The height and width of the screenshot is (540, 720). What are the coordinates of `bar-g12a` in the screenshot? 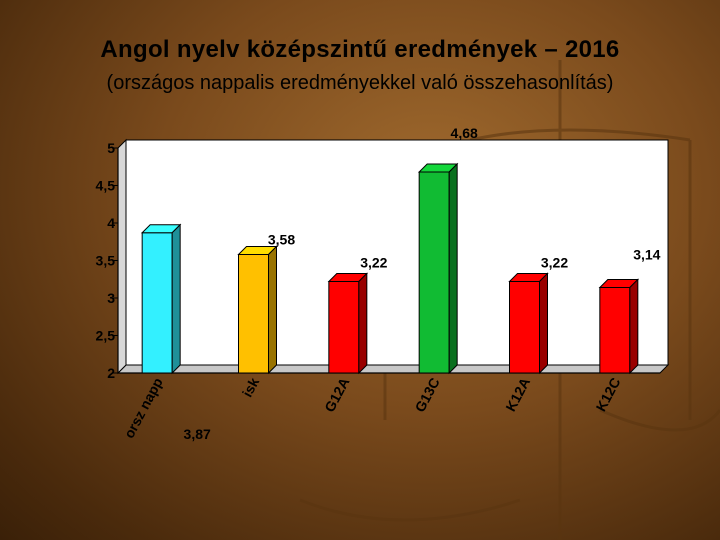 It's located at (348, 323).